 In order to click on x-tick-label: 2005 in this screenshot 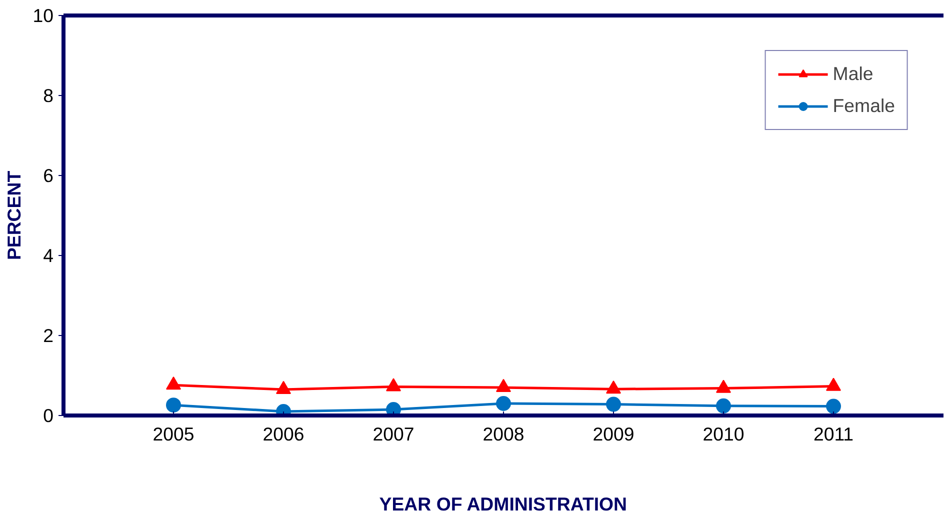, I will do `click(173, 434)`.